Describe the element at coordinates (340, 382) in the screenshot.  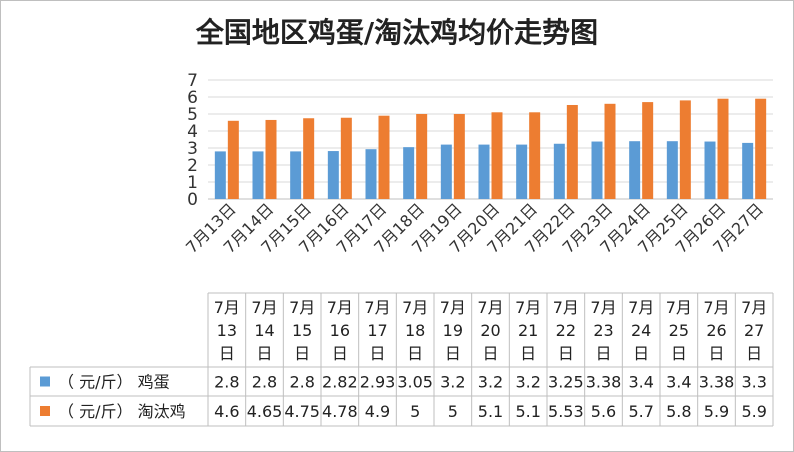
I see `data-label: 2.82` at that location.